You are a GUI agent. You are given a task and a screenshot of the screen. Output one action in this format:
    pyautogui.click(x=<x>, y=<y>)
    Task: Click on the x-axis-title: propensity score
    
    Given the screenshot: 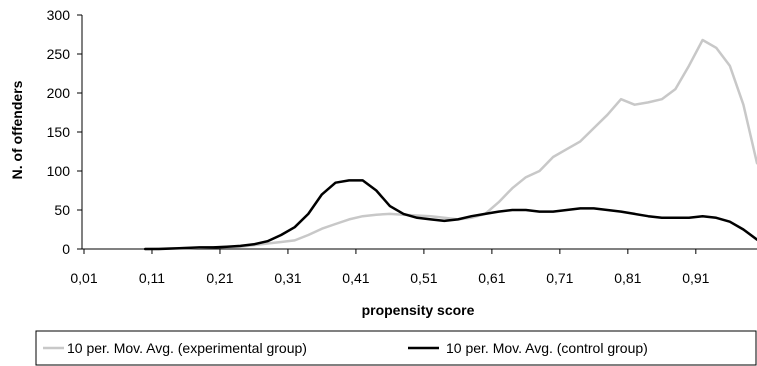 What is the action you would take?
    pyautogui.click(x=418, y=310)
    